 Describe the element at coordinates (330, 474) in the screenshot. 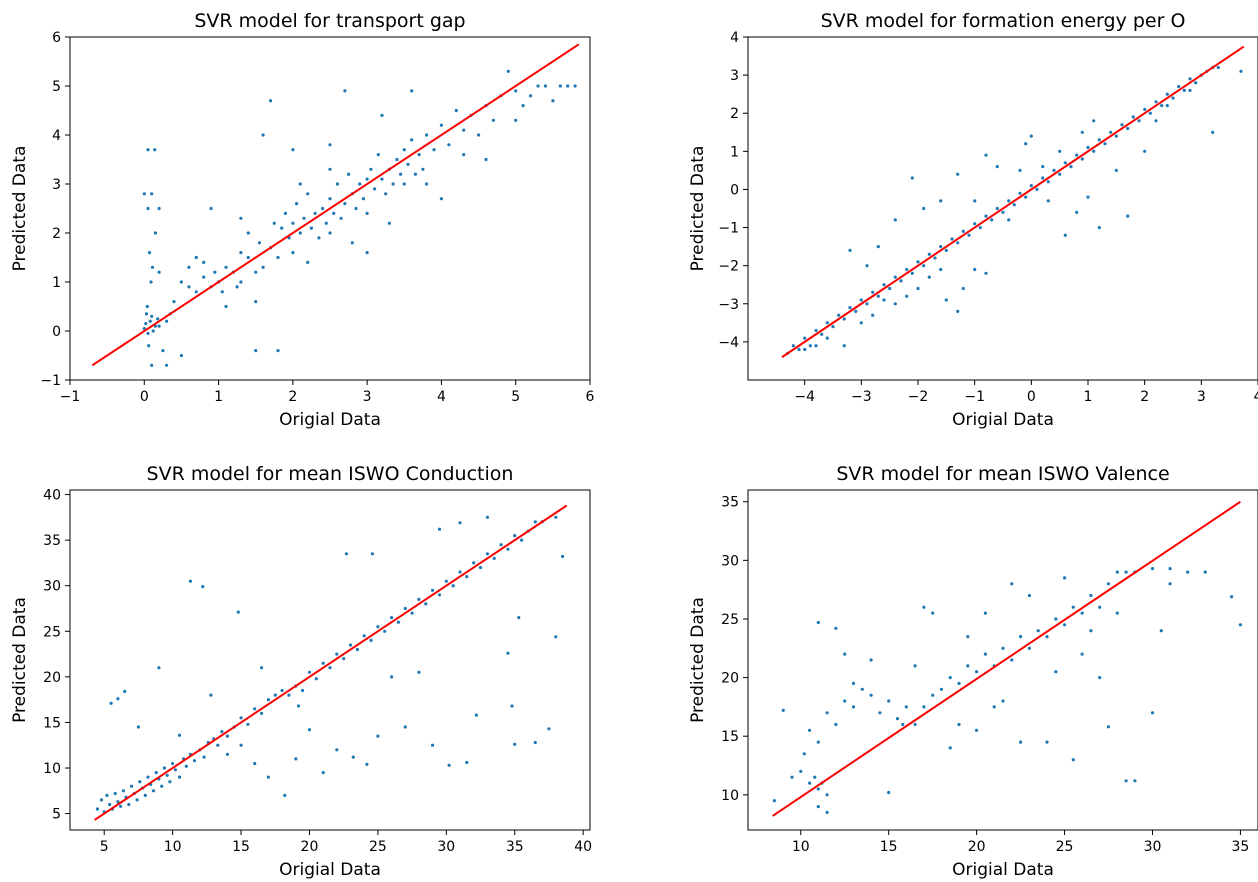

I see `chart-title: SVR model for mean ISWO Conduction` at that location.